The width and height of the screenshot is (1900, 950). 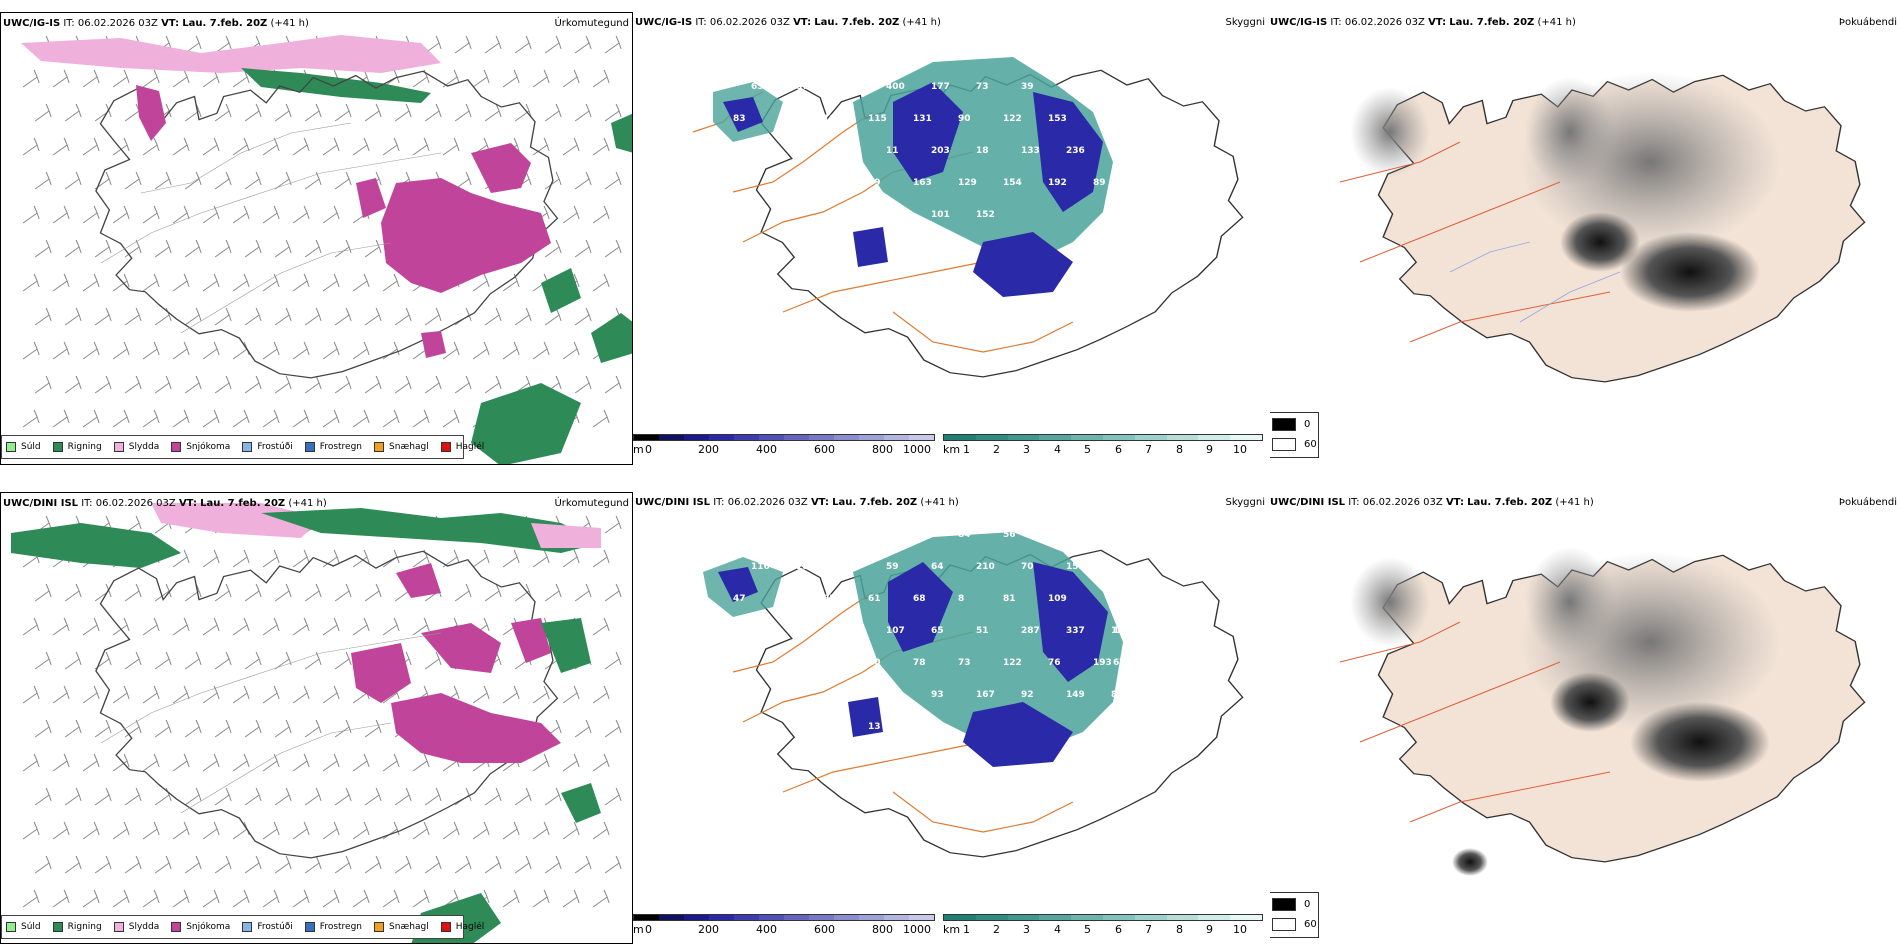 I want to click on visibility-value-label: 253, so click(x=832, y=727).